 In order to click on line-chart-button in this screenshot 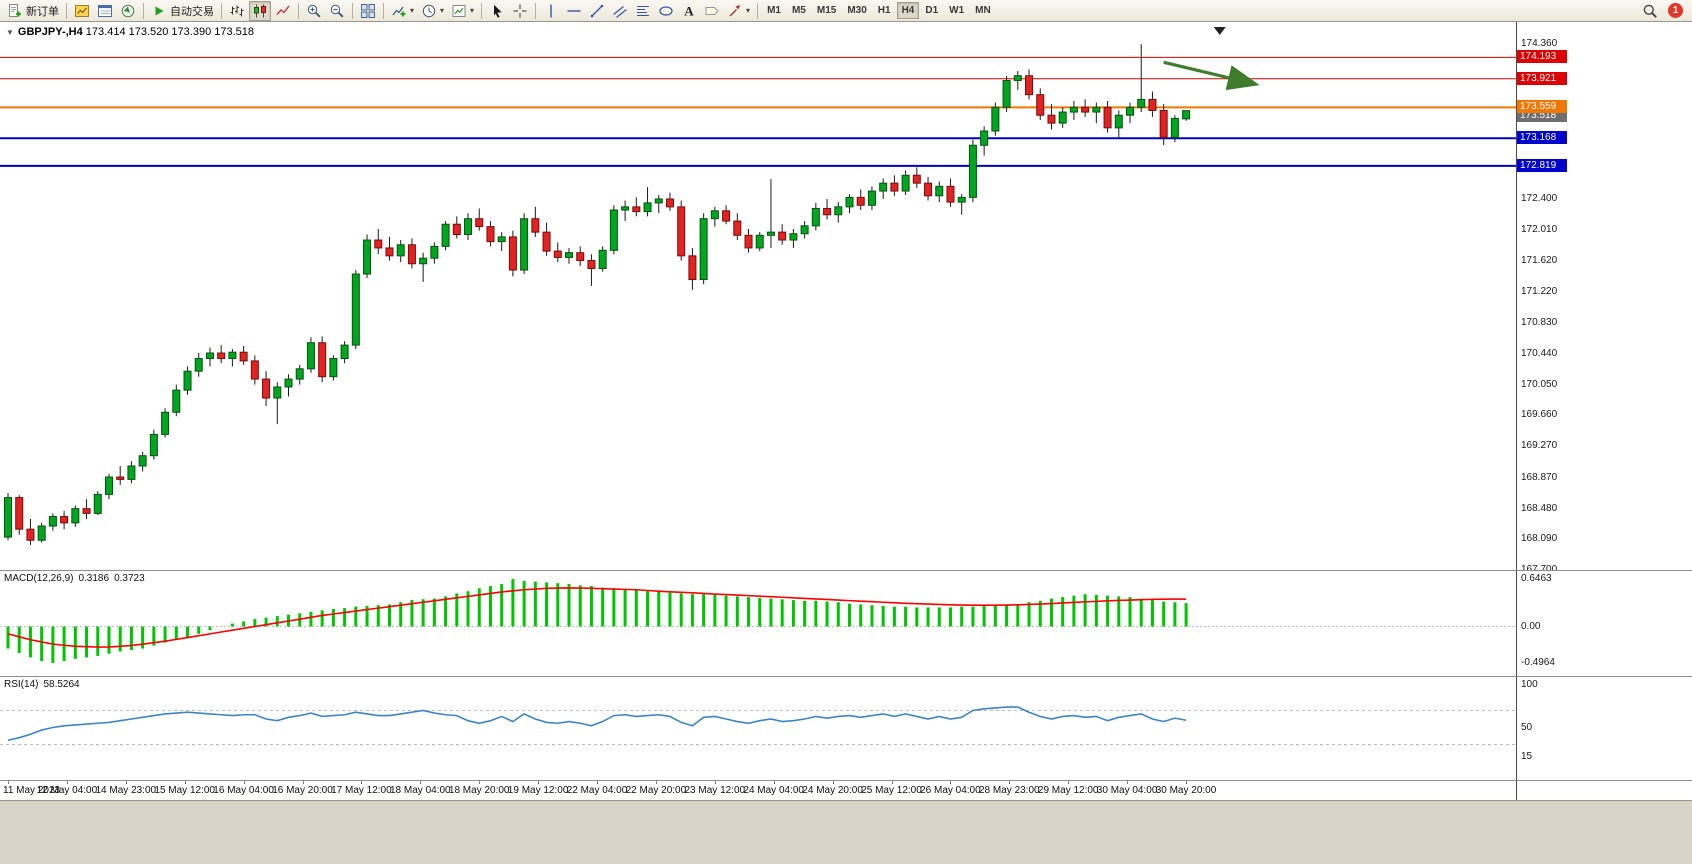, I will do `click(283, 11)`.